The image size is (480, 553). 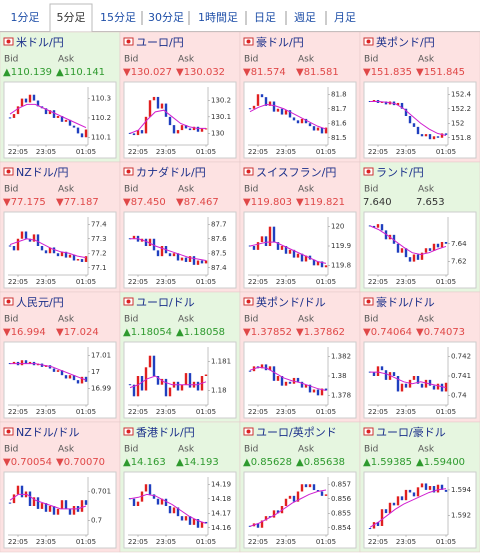 I want to click on y-tick-label: 0.857, so click(x=341, y=484).